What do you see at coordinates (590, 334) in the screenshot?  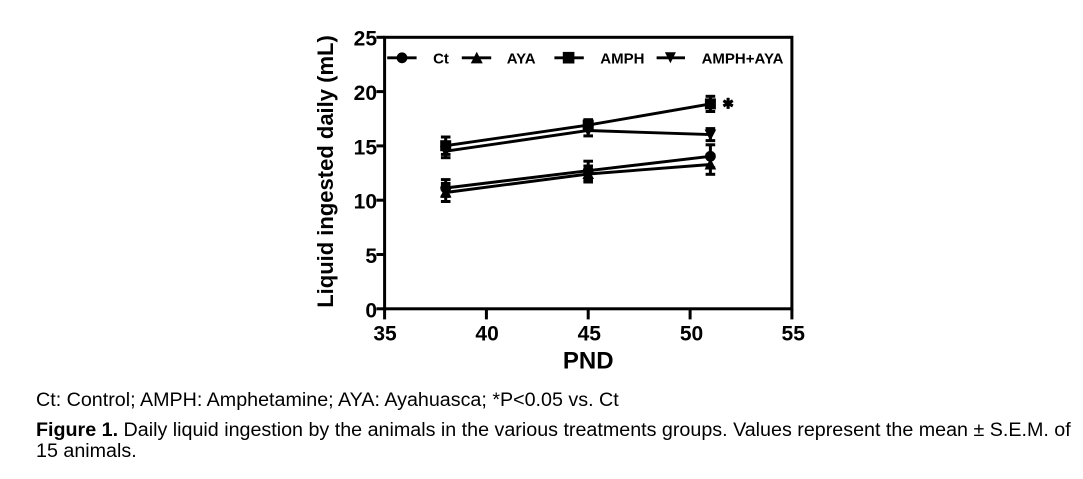 I see `svg-text: 45` at bounding box center [590, 334].